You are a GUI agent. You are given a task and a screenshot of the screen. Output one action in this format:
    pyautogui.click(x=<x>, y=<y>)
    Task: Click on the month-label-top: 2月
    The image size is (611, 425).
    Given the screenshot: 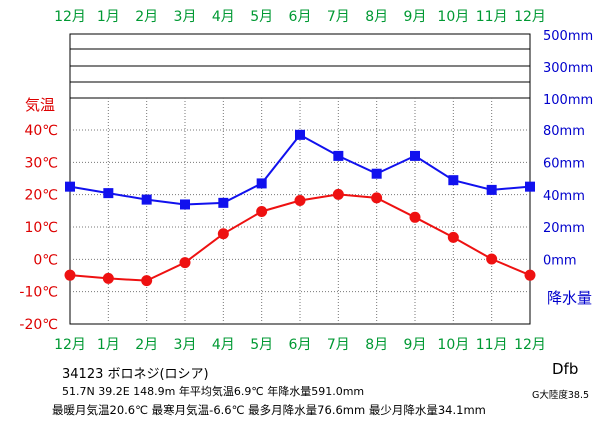 What is the action you would take?
    pyautogui.click(x=146, y=17)
    